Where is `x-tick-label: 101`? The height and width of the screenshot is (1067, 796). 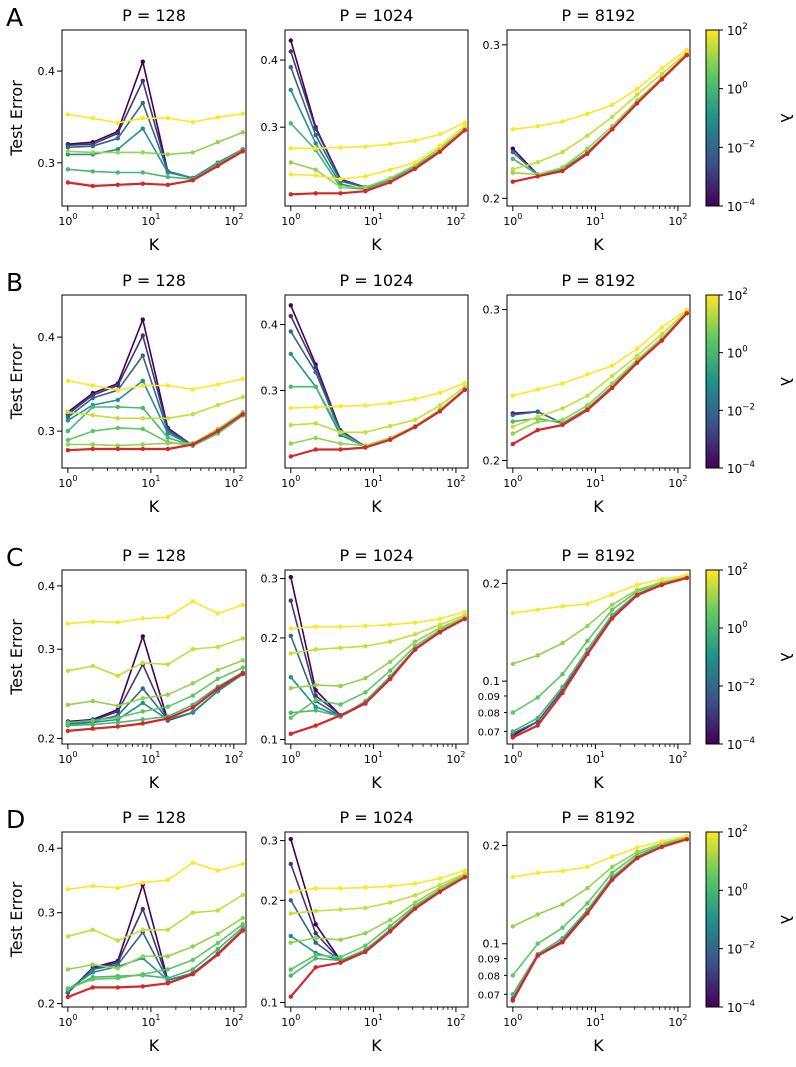
x-tick-label: 101 is located at coordinates (373, 758).